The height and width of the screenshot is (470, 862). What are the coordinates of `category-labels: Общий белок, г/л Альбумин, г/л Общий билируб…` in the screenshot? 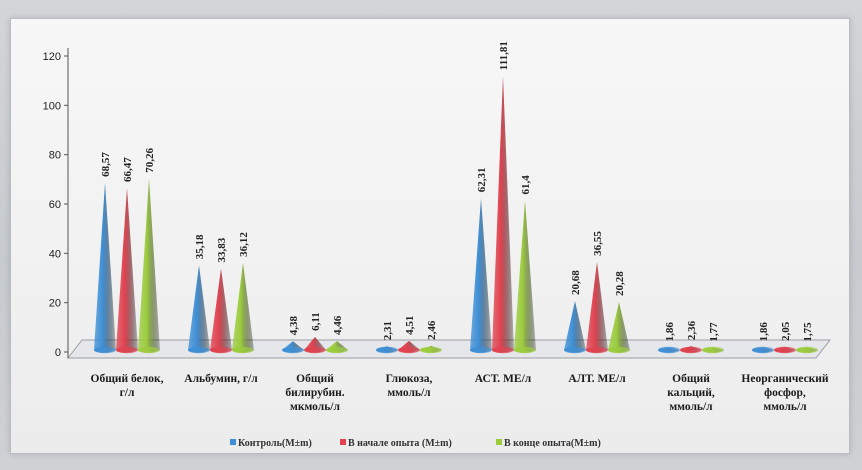 It's located at (460, 393).